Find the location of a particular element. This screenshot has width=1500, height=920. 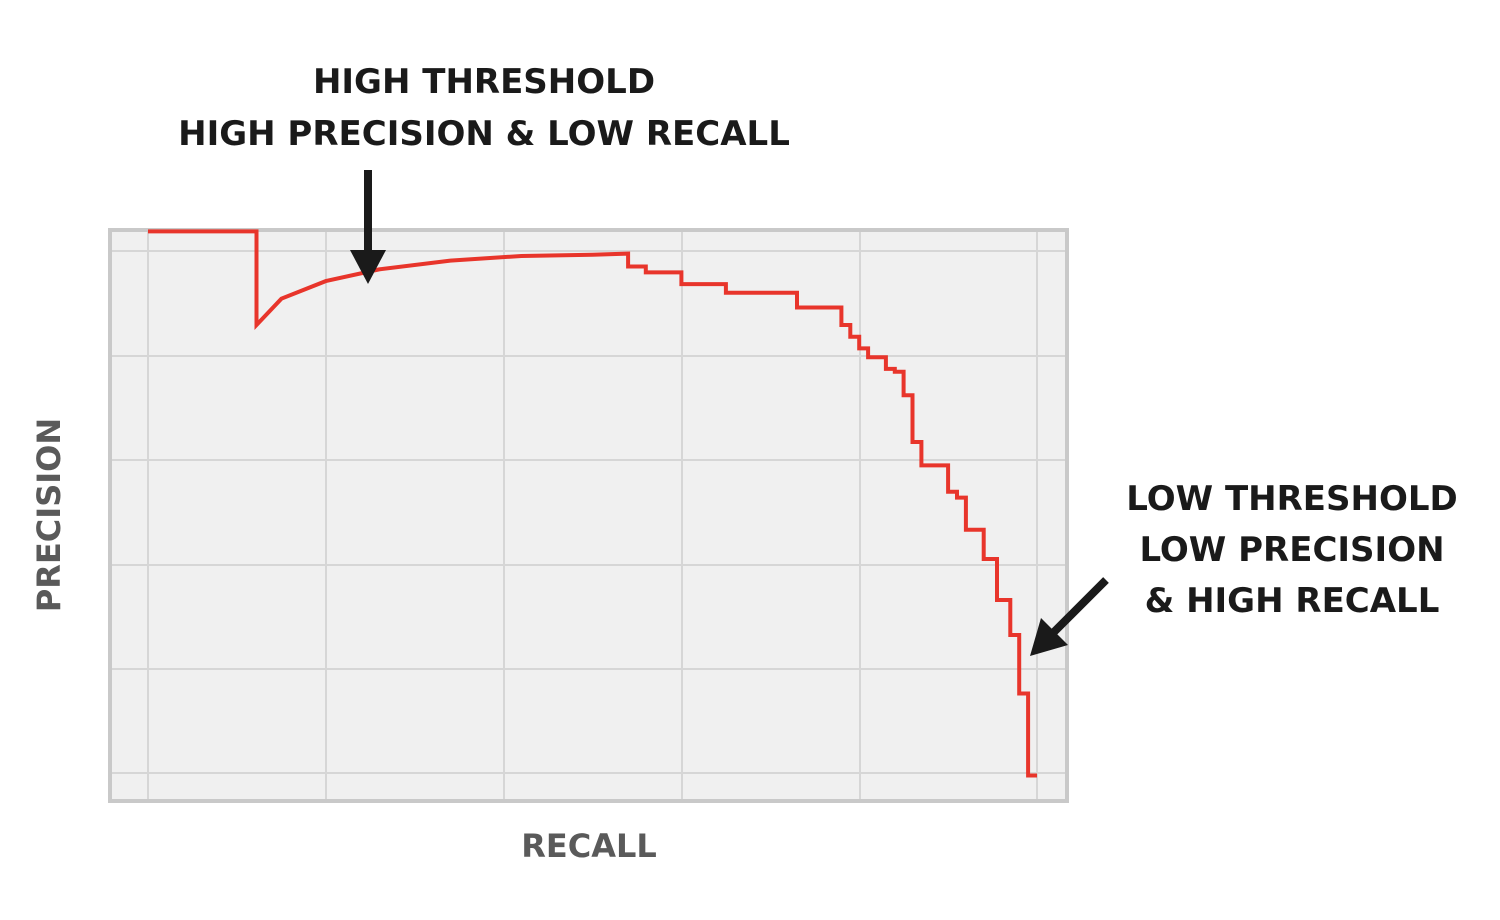

x-axis-title: RECALL is located at coordinates (589, 846).